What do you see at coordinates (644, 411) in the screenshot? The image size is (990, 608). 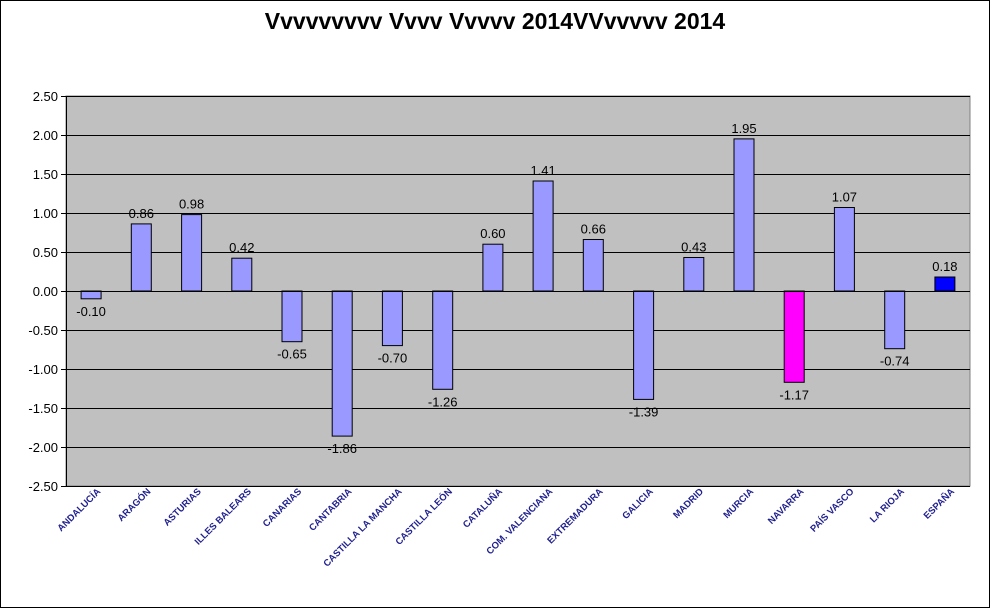 I see `data-label: -1.39` at bounding box center [644, 411].